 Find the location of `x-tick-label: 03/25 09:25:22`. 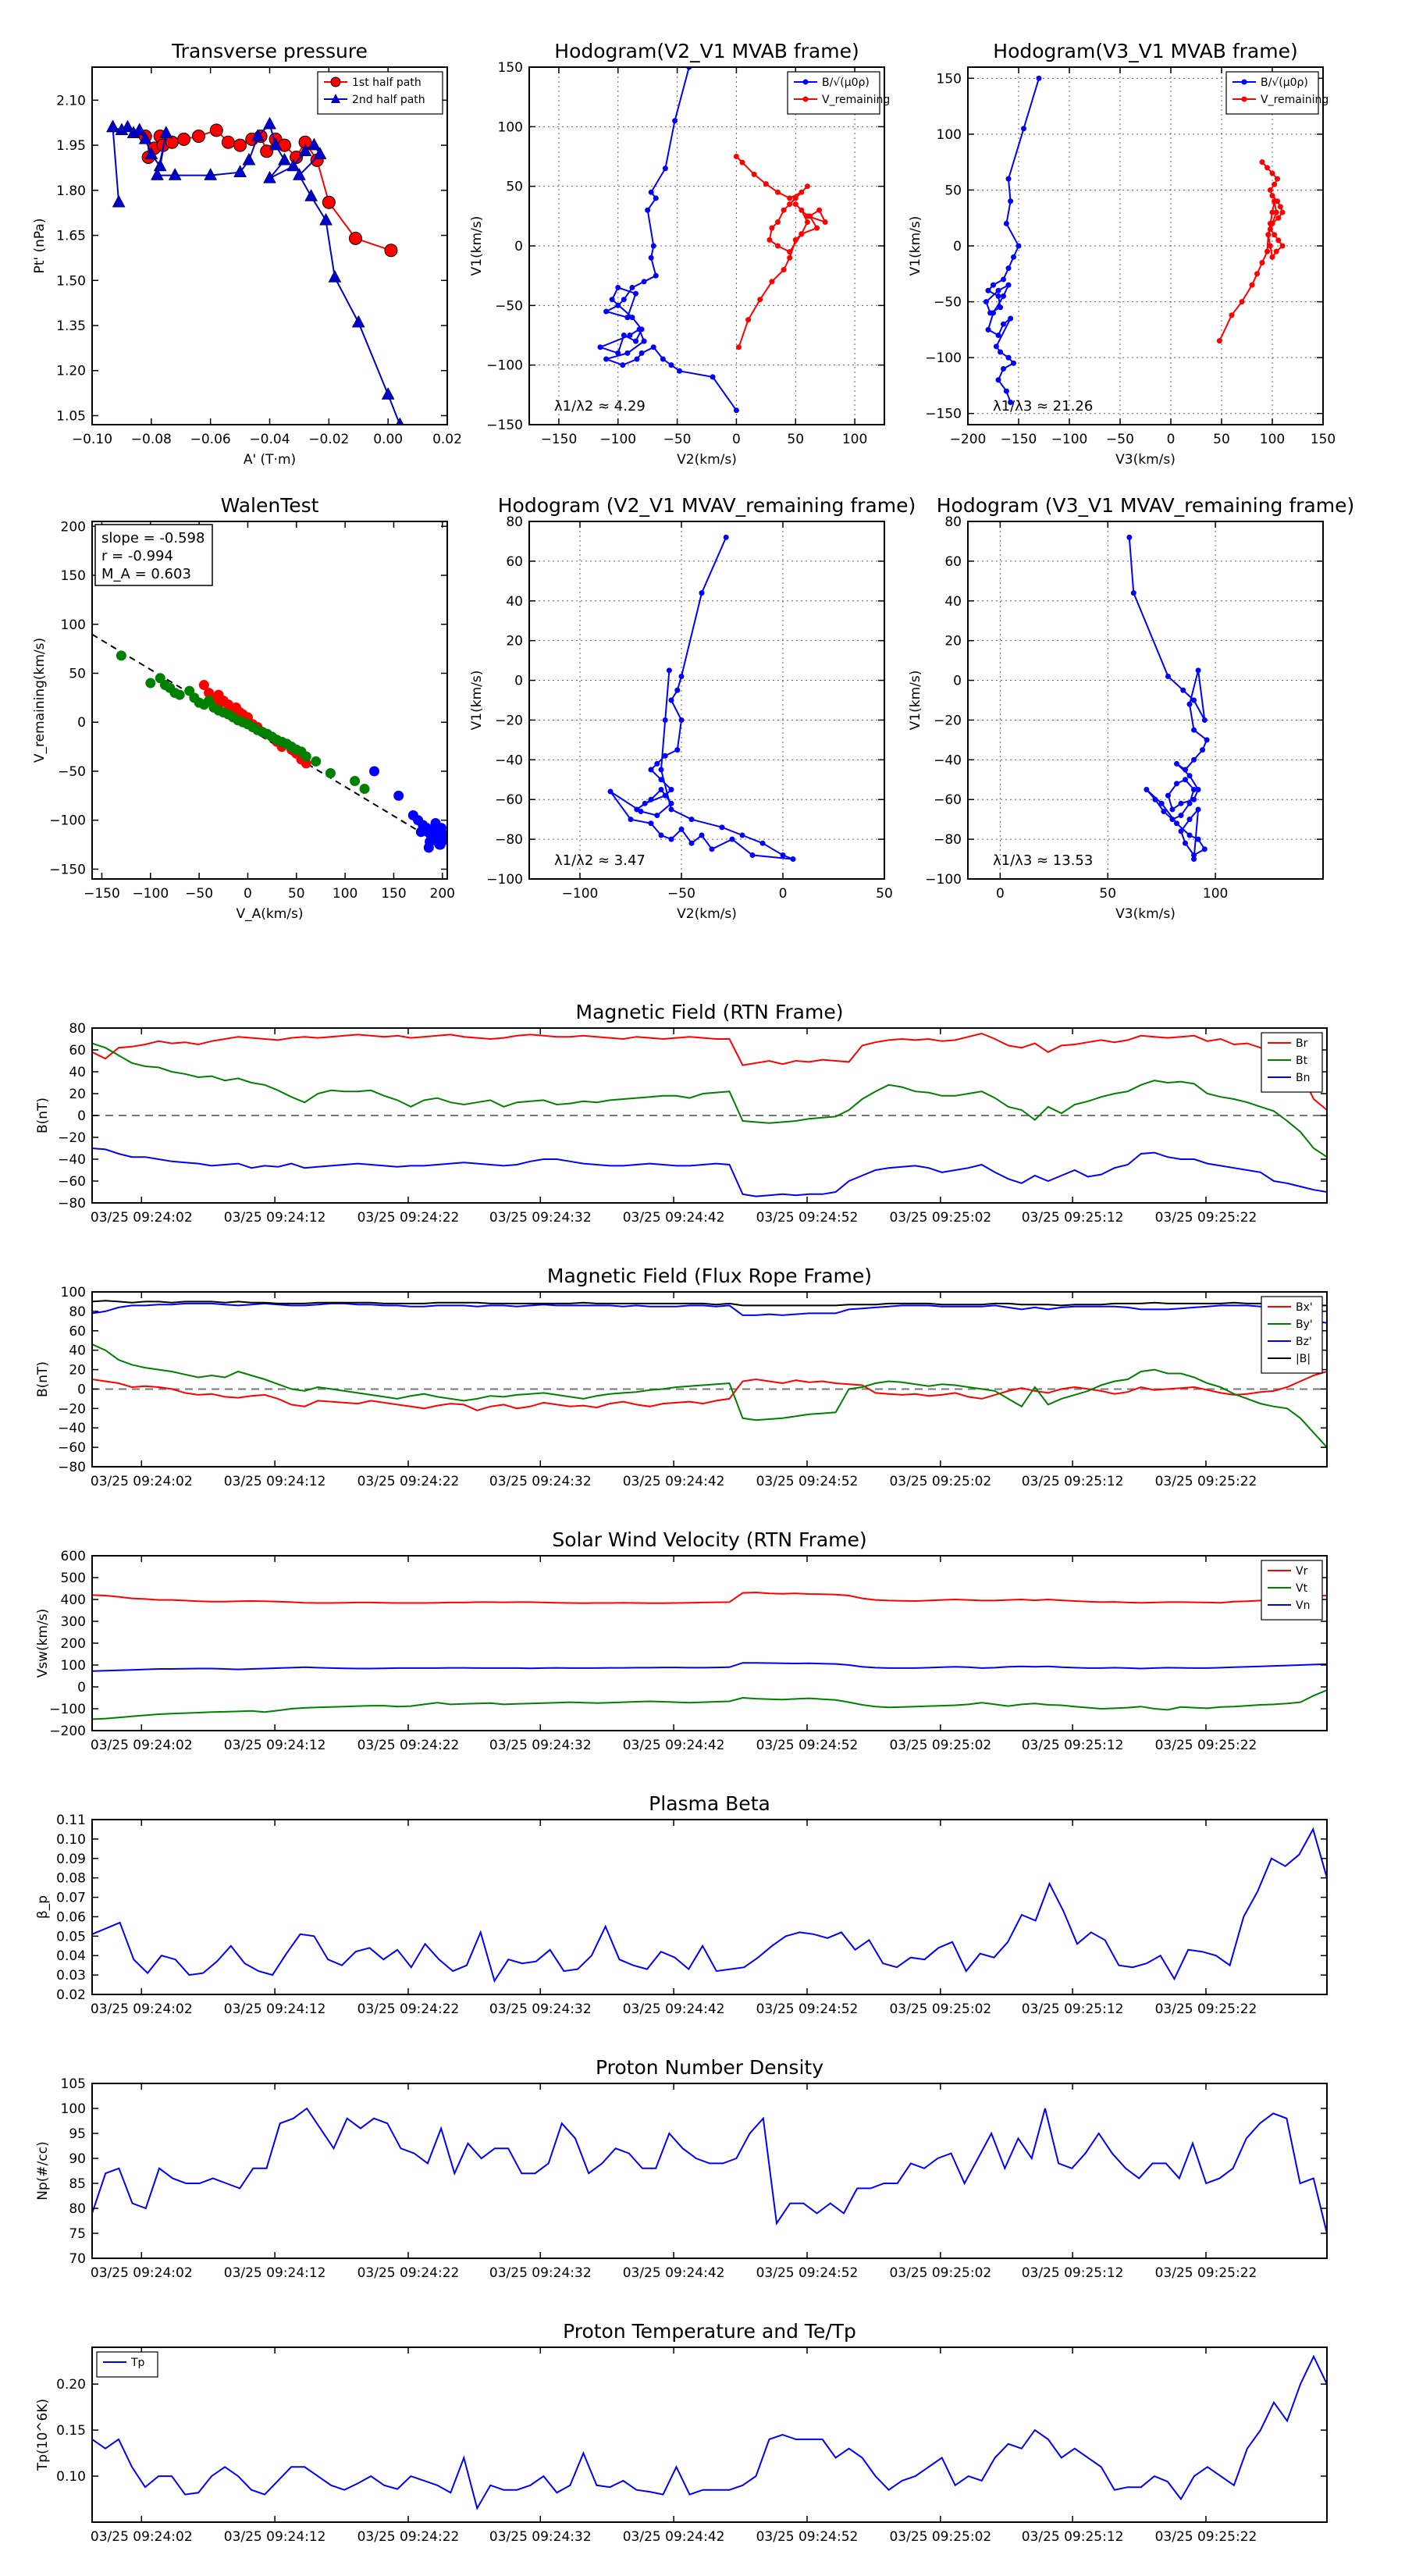

x-tick-label: 03/25 09:25:22 is located at coordinates (1206, 1218).